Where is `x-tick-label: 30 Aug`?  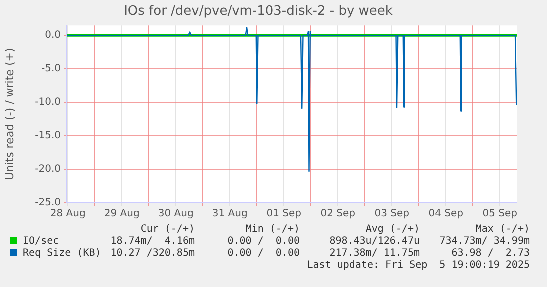 x-tick-label: 30 Aug is located at coordinates (176, 214).